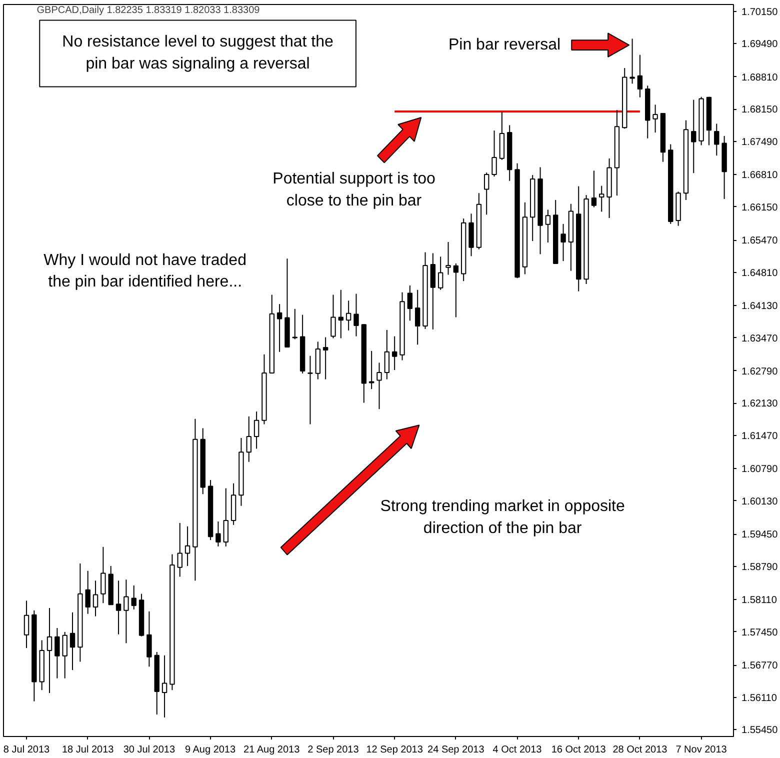 This screenshot has width=780, height=758. What do you see at coordinates (760, 666) in the screenshot?
I see `y-tick-label: 1.56770` at bounding box center [760, 666].